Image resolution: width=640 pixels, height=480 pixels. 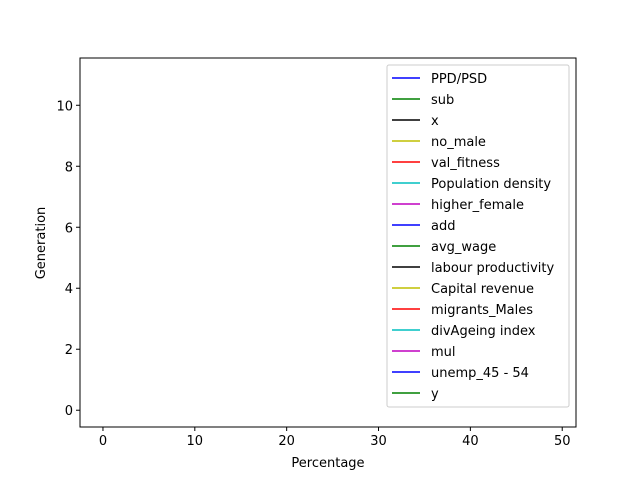 What do you see at coordinates (41, 243) in the screenshot?
I see `y-axis-label: Generation` at bounding box center [41, 243].